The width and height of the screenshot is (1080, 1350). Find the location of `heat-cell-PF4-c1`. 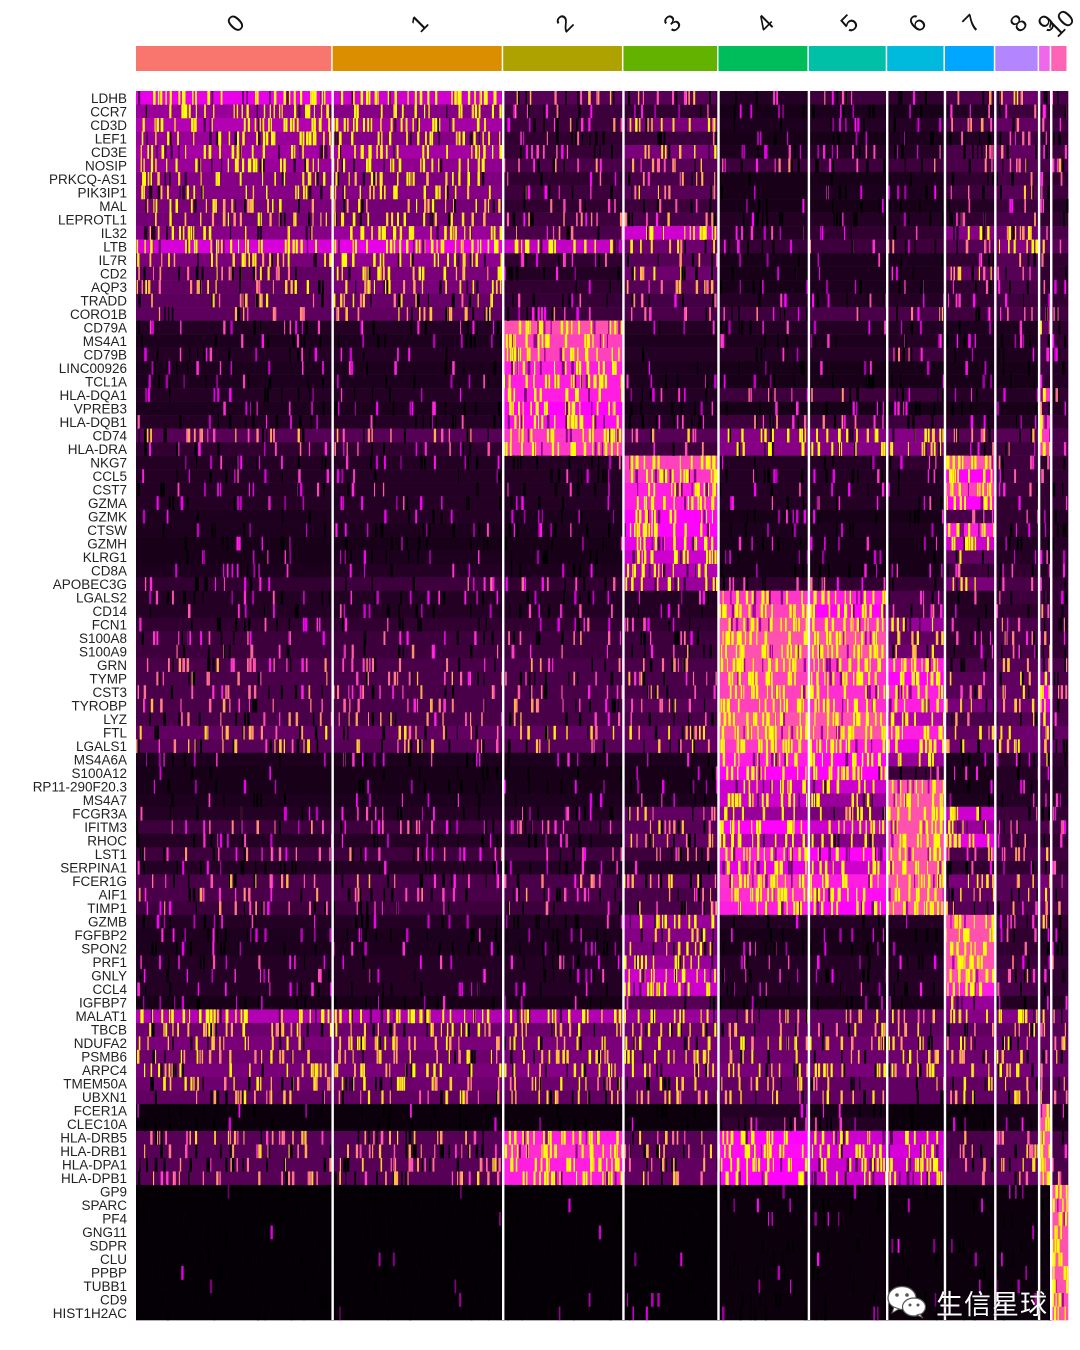

heat-cell-PF4-c1 is located at coordinates (418, 1218).